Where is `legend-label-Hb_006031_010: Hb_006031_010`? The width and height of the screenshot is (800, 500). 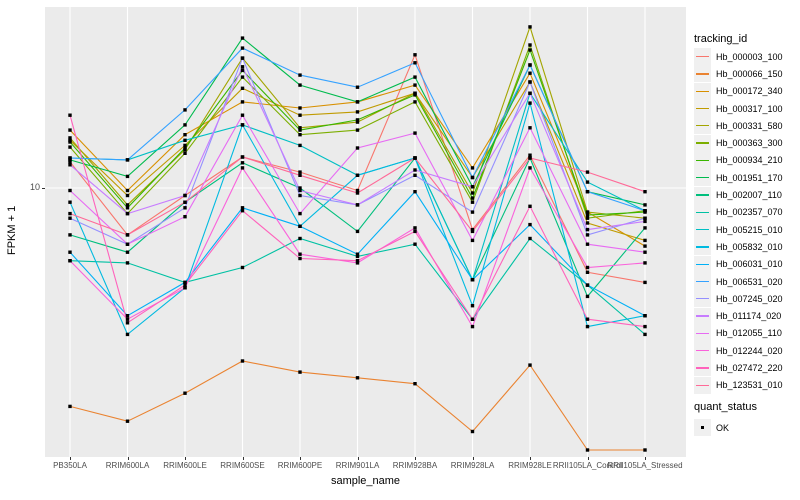
legend-label-Hb_006031_010: Hb_006031_010 is located at coordinates (749, 264).